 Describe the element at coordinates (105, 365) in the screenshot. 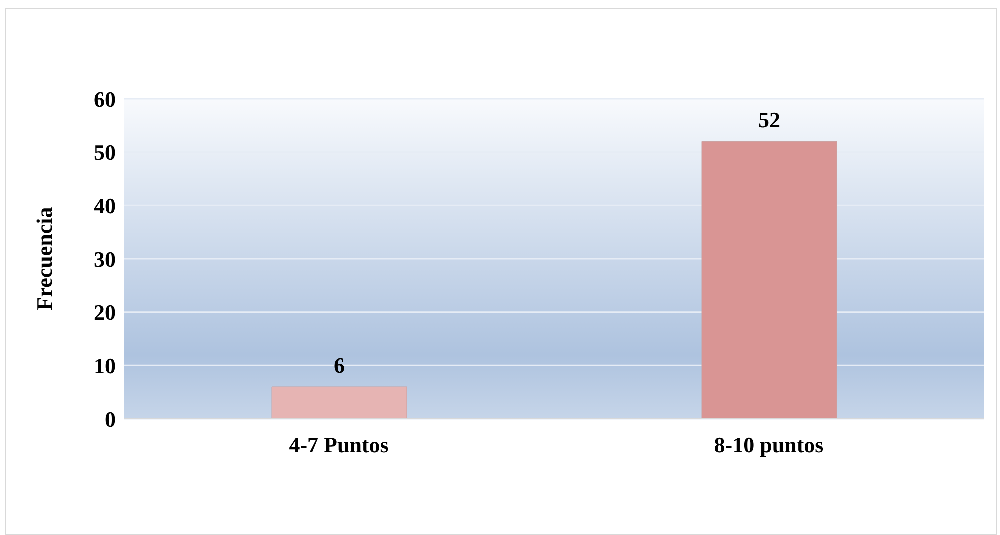

I see `y-tick-label: 10` at that location.